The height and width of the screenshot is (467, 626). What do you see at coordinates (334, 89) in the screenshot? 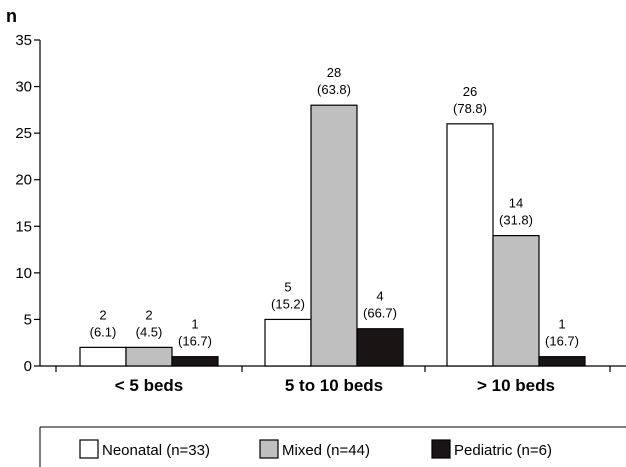
I see `data-label-percent: (63.8)` at bounding box center [334, 89].